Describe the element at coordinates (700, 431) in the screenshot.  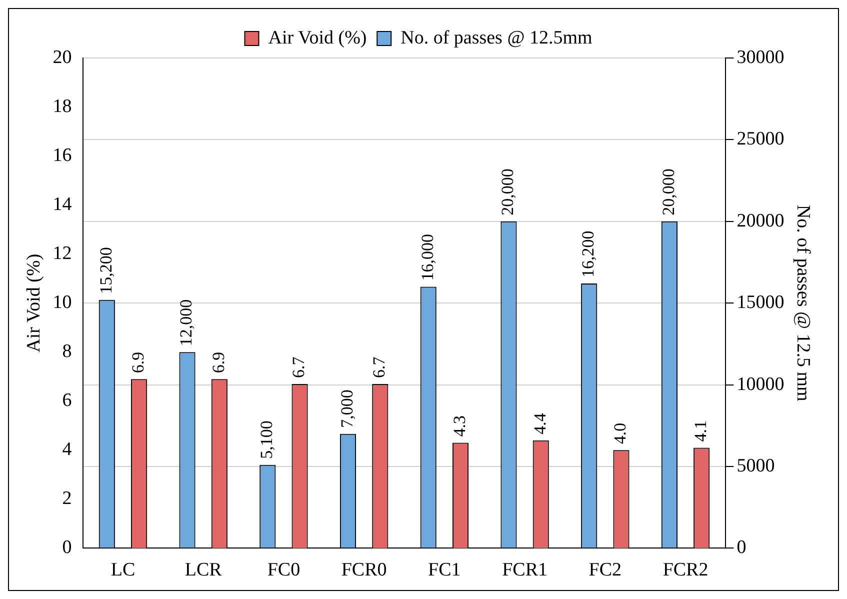
I see `data-label: 4.1` at that location.